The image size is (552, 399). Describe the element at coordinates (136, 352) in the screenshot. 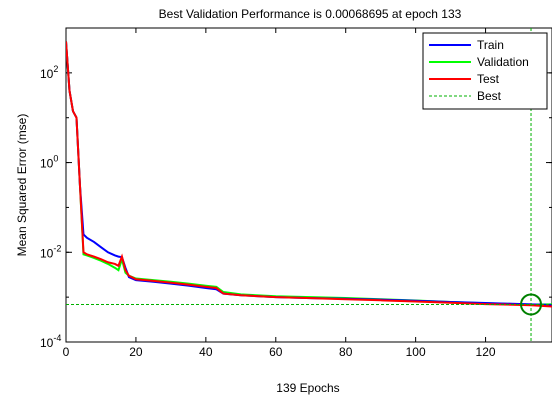

I see `x-tick-label: 20` at that location.